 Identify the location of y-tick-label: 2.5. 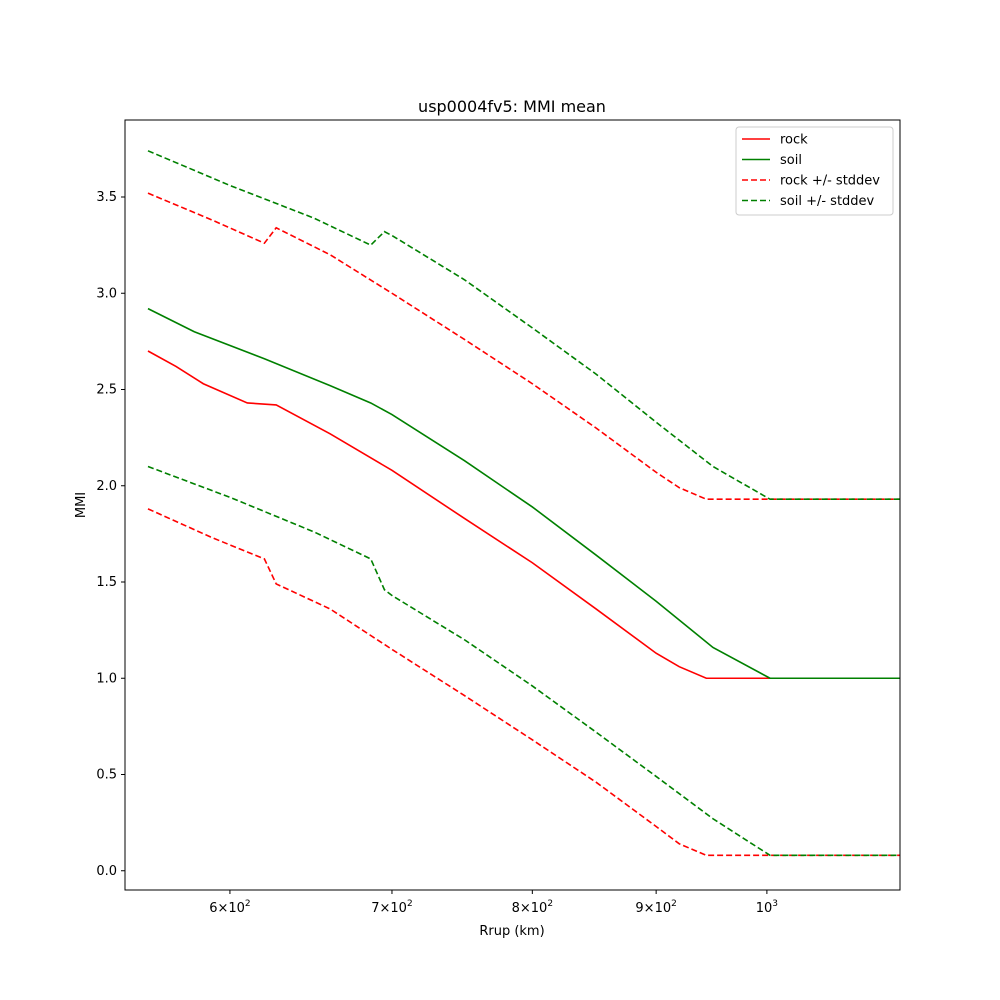
(106, 390).